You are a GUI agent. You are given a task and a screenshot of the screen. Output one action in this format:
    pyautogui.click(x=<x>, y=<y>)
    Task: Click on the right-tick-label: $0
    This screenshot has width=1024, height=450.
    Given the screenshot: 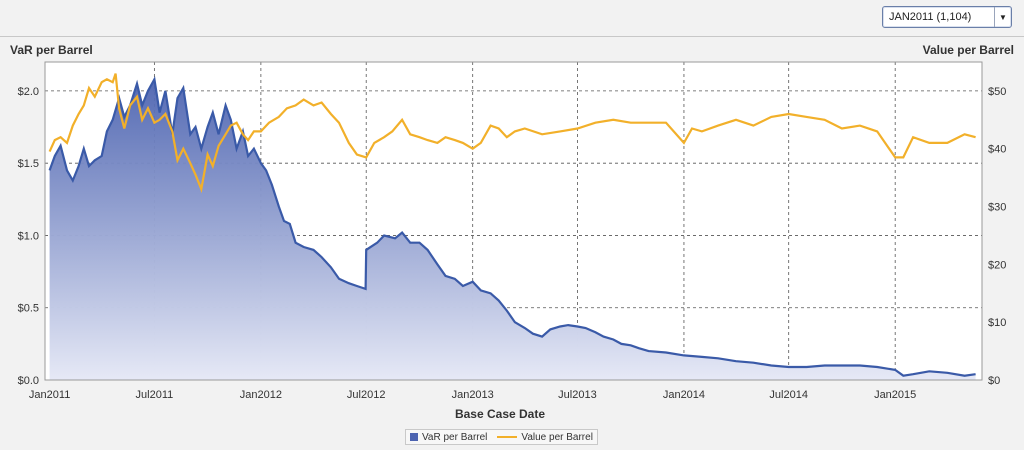 What is the action you would take?
    pyautogui.click(x=994, y=381)
    